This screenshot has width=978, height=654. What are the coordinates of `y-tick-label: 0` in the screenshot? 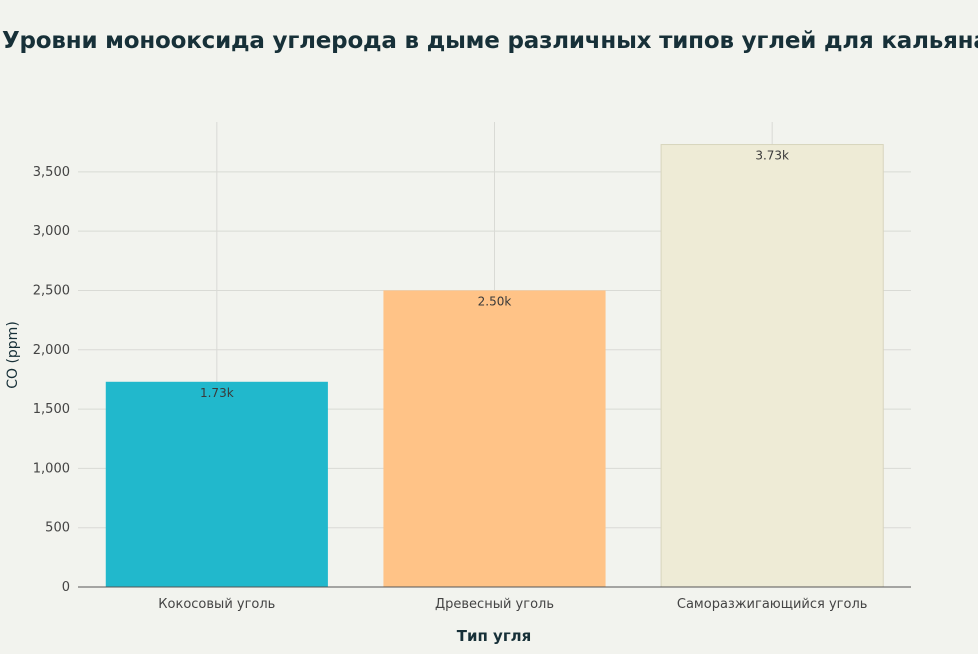 It's located at (66, 587).